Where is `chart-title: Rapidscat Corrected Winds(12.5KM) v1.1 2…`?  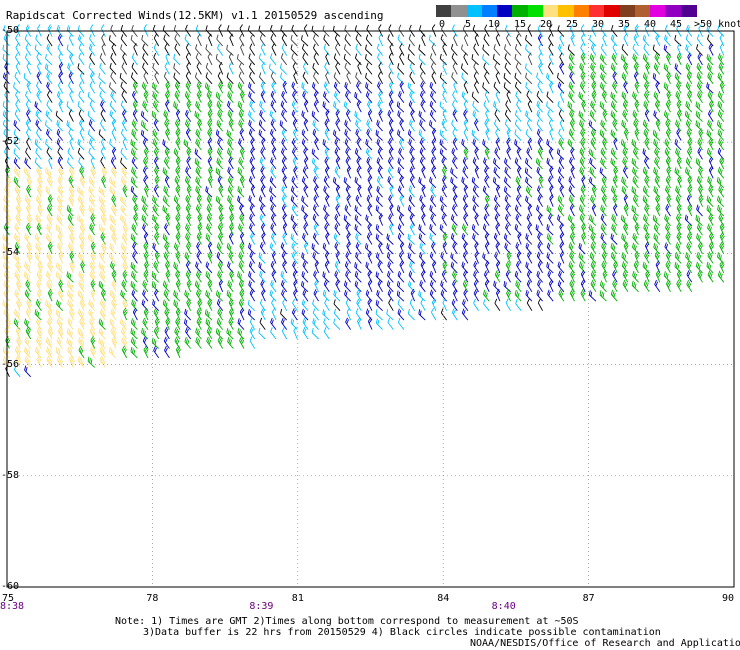
chart-title: Rapidscat Corrected Winds(12.5KM) v1.1 2… is located at coordinates (195, 15).